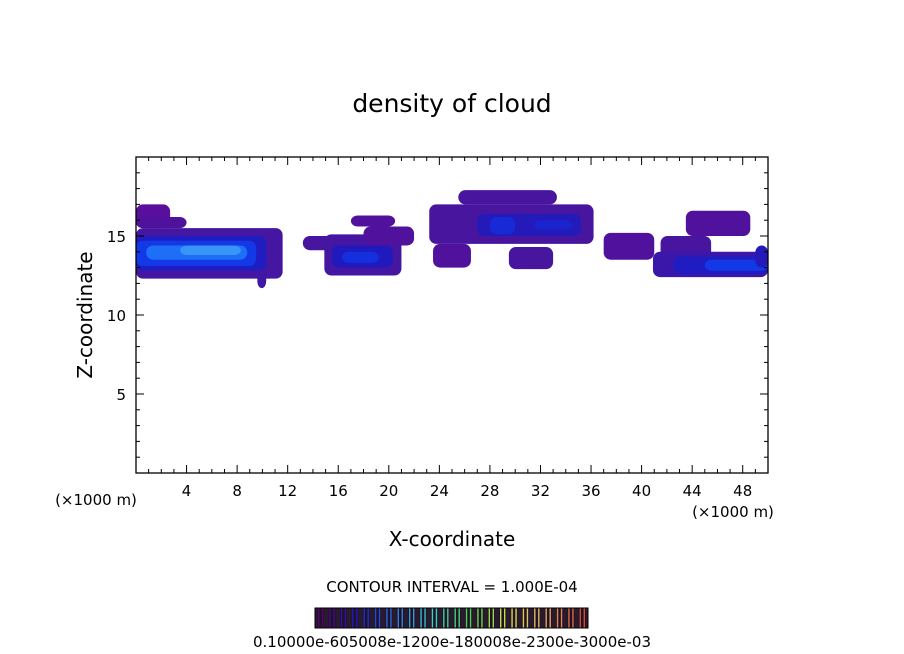  I want to click on y-tick-label: 15, so click(116, 237).